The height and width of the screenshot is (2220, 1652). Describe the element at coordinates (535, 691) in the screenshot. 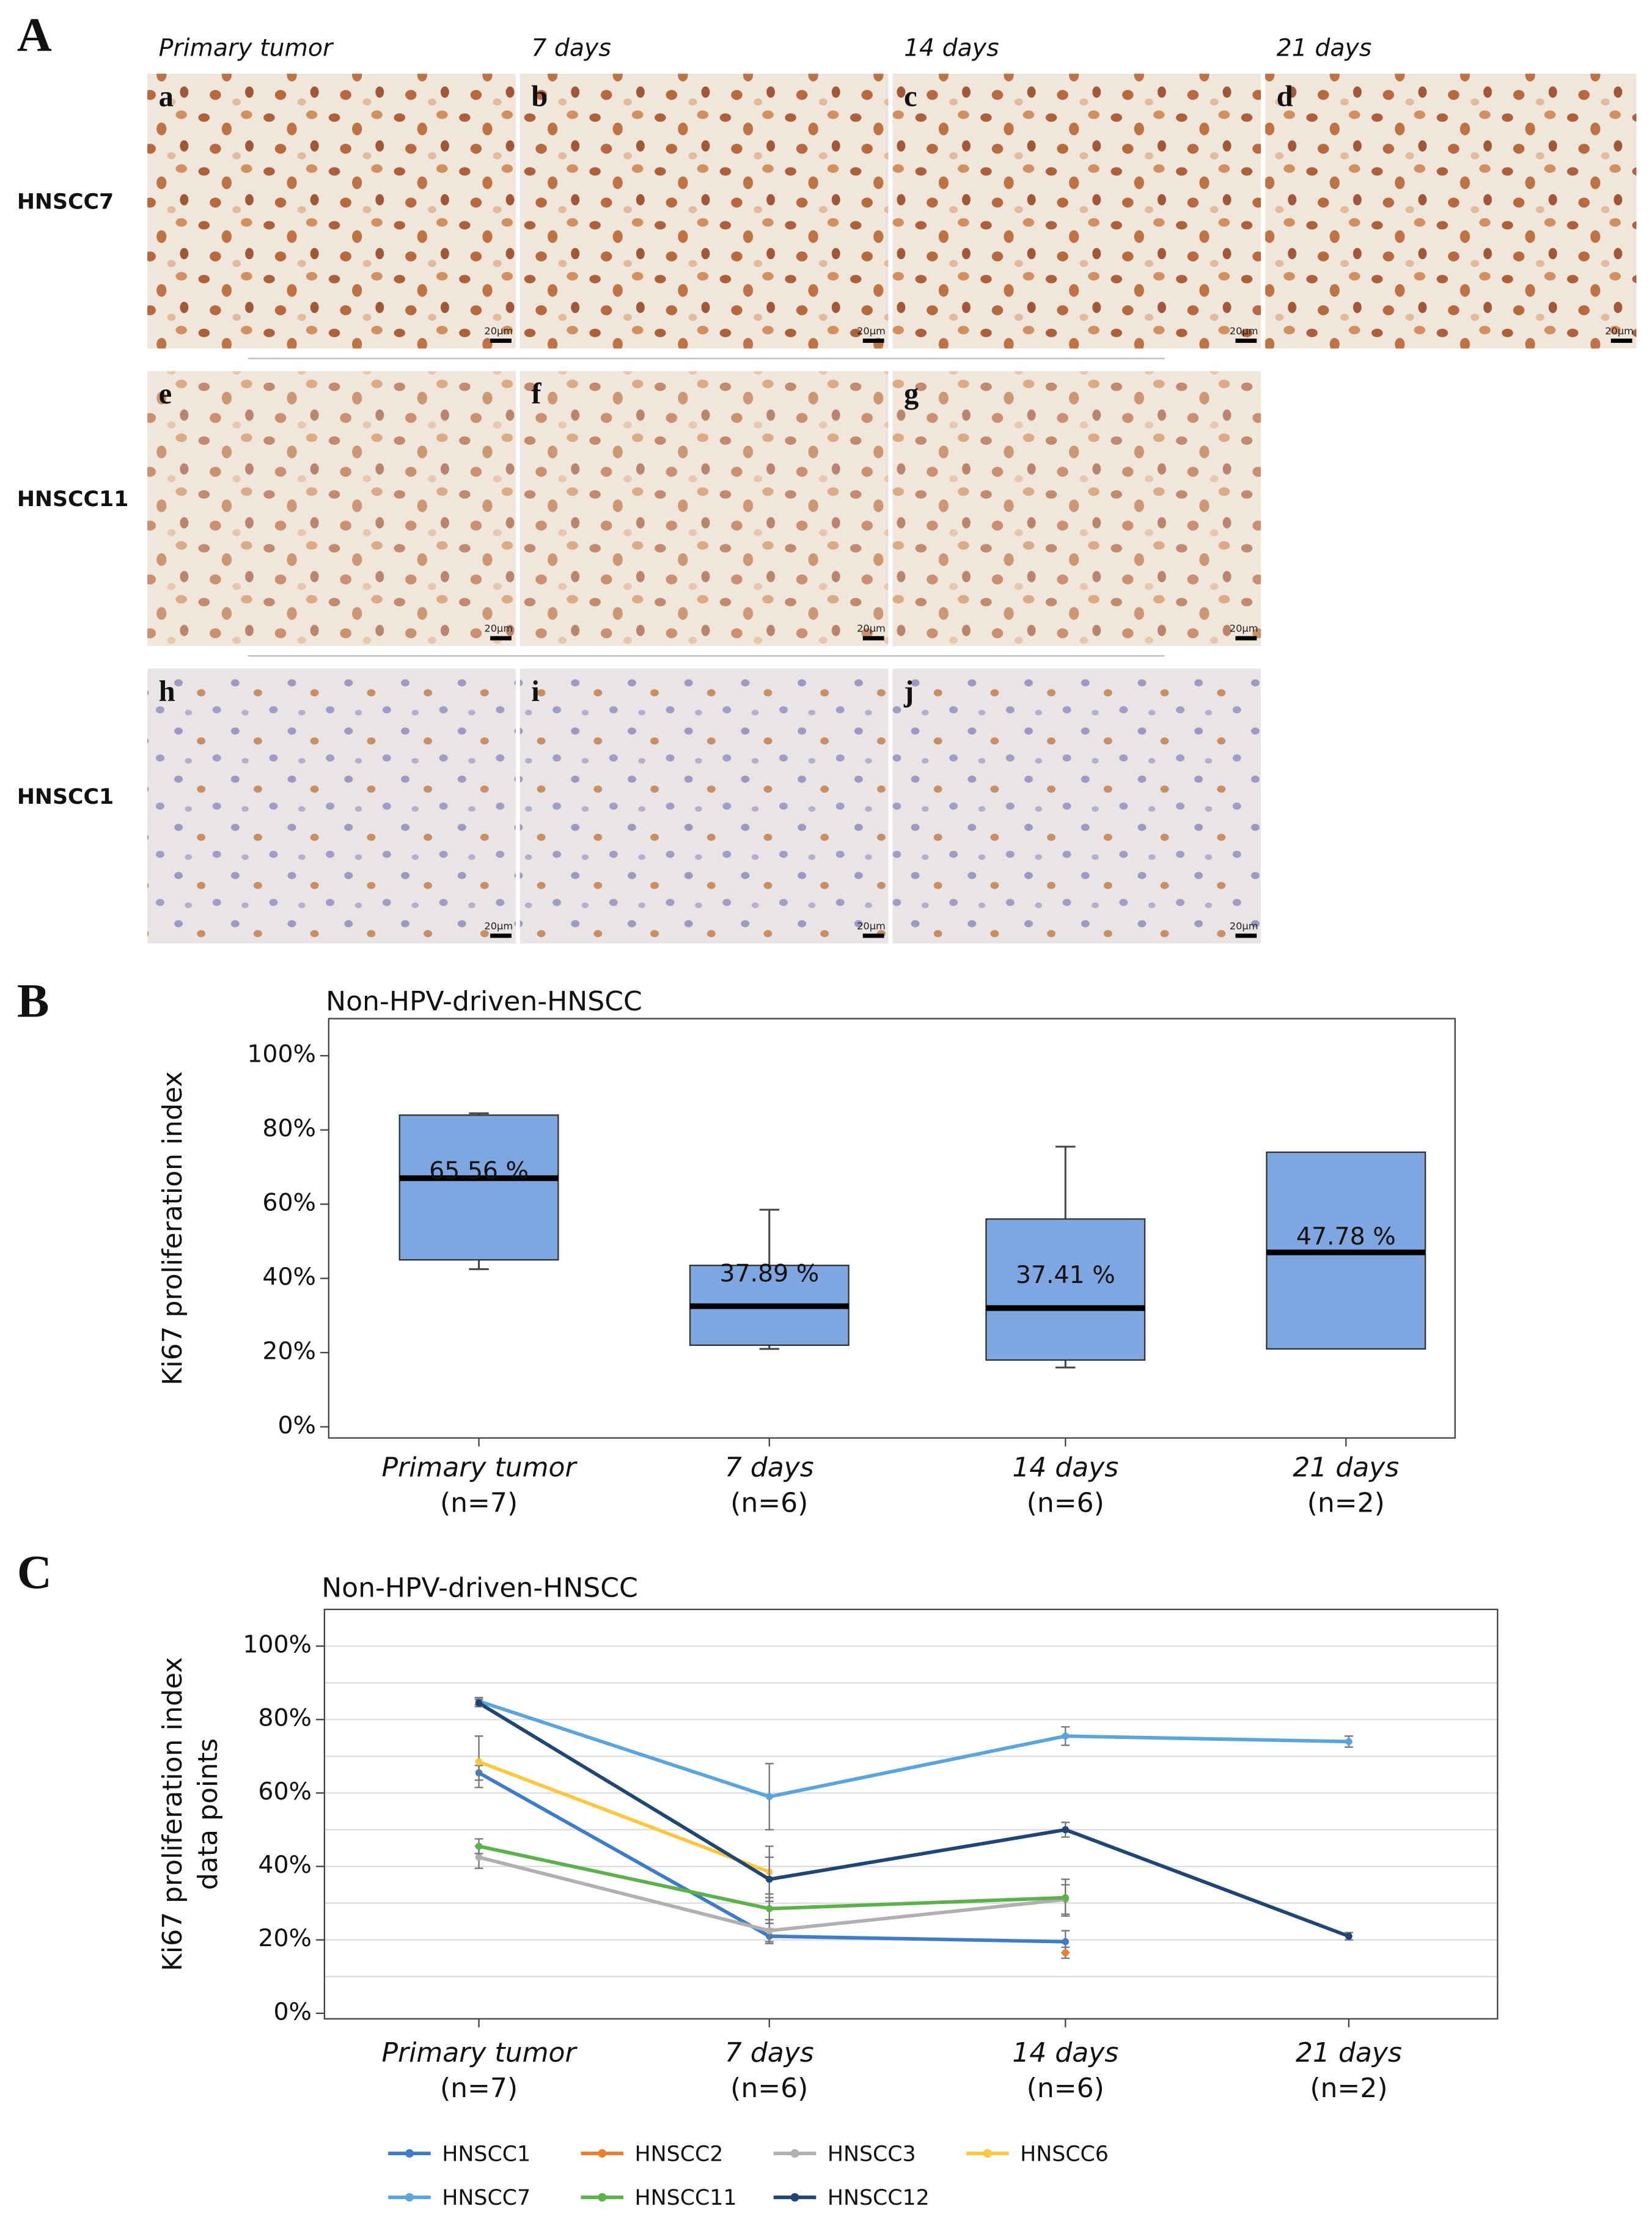

I see `panel-letter: i` at that location.